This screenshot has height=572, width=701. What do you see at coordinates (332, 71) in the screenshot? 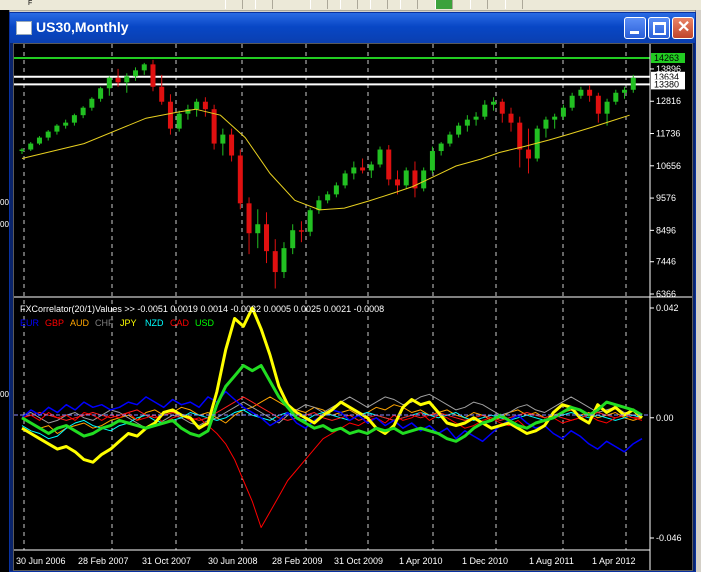
I see `horizontal-levels` at bounding box center [332, 71].